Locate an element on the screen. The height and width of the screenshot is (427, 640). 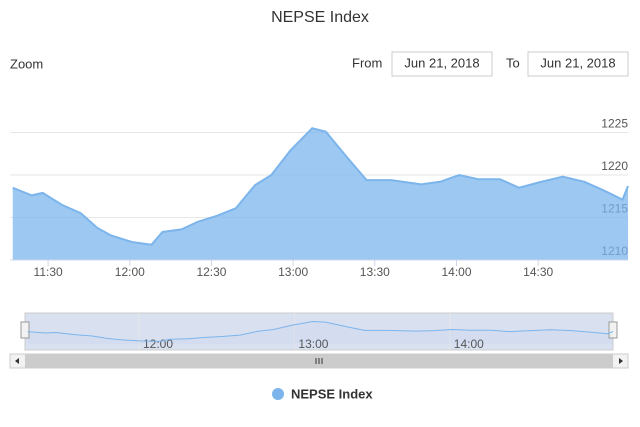
from-label: From is located at coordinates (367, 62).